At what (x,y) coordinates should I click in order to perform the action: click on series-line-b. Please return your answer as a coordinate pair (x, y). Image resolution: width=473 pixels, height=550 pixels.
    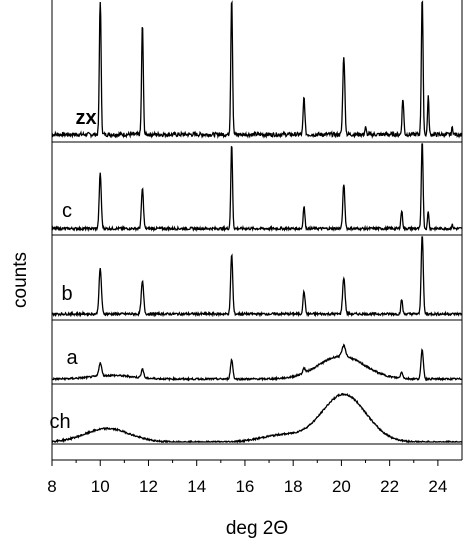
    Looking at the image, I should click on (257, 277).